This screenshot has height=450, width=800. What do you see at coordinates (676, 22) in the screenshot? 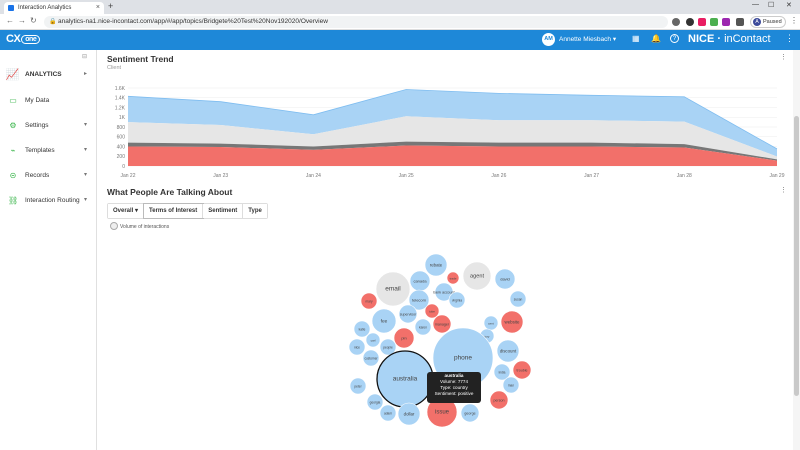
I see `star-icon` at bounding box center [676, 22].